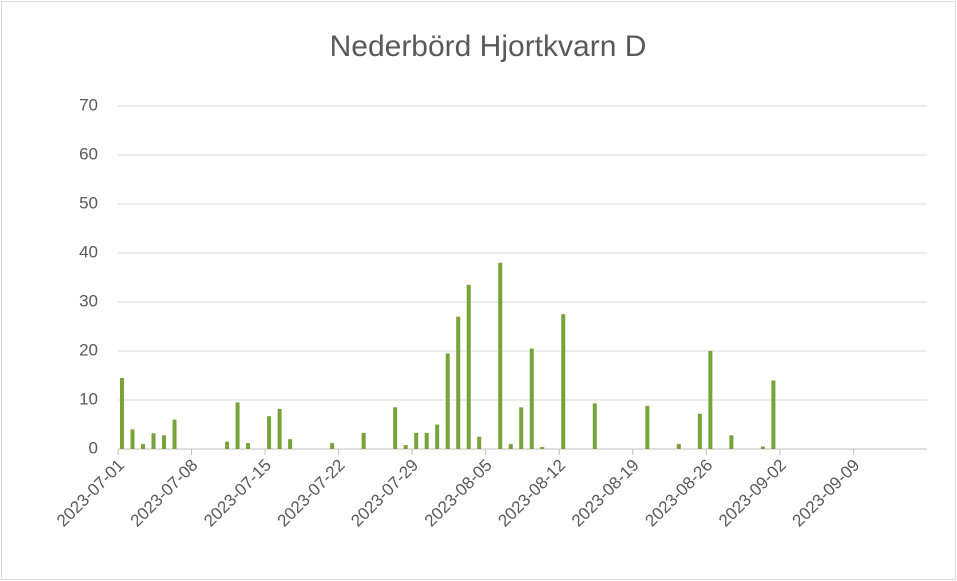  Describe the element at coordinates (88, 300) in the screenshot. I see `y-tick-label: 30` at that location.